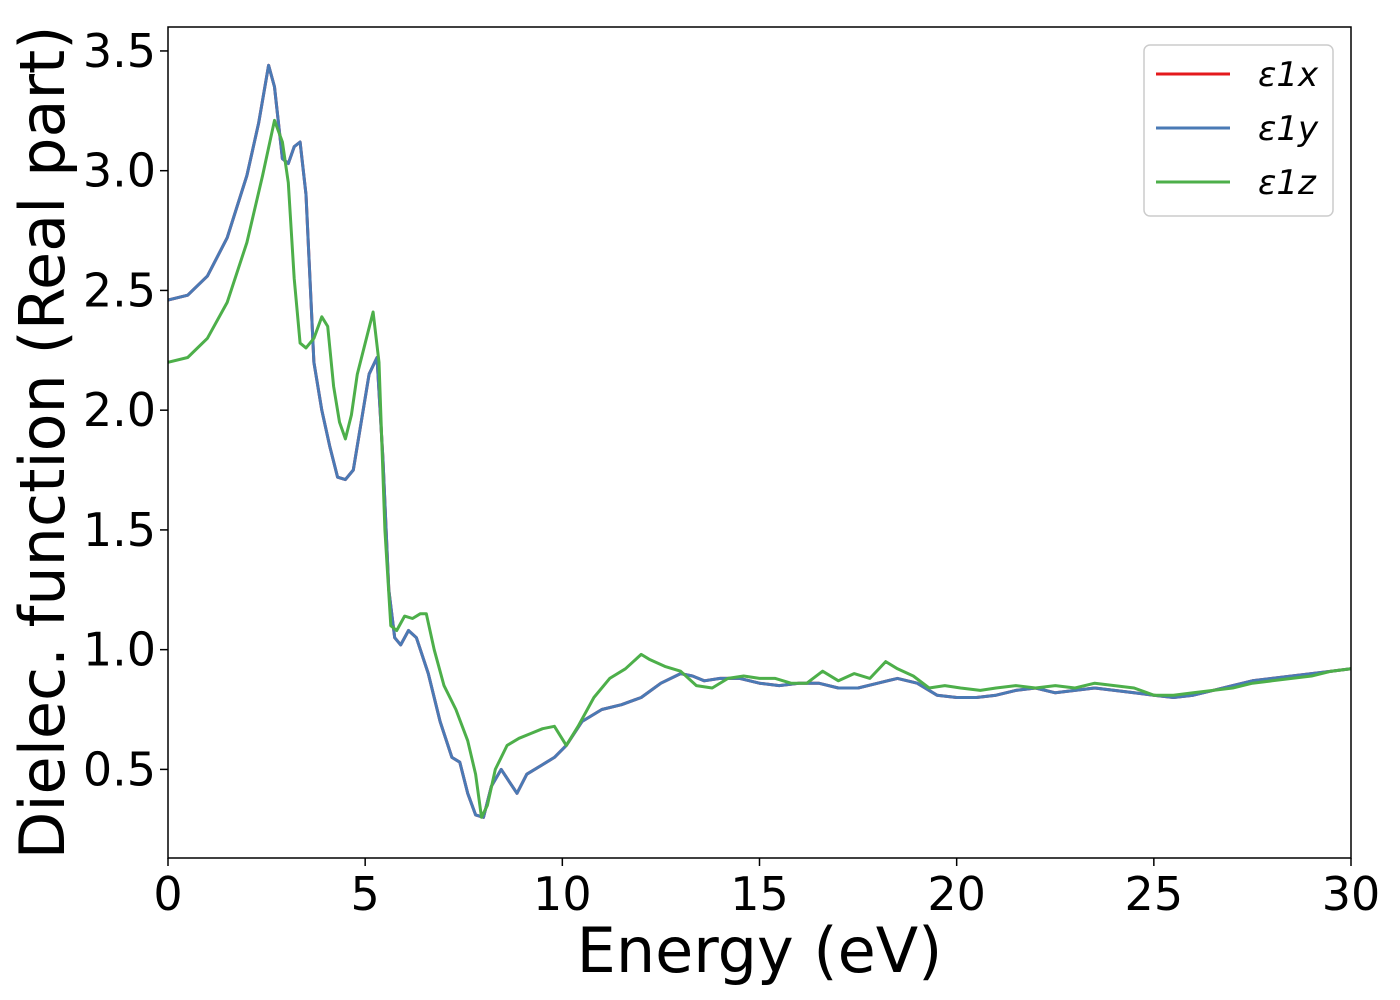 The width and height of the screenshot is (1400, 1000). I want to click on y-tick-label: 3.0, so click(119, 171).